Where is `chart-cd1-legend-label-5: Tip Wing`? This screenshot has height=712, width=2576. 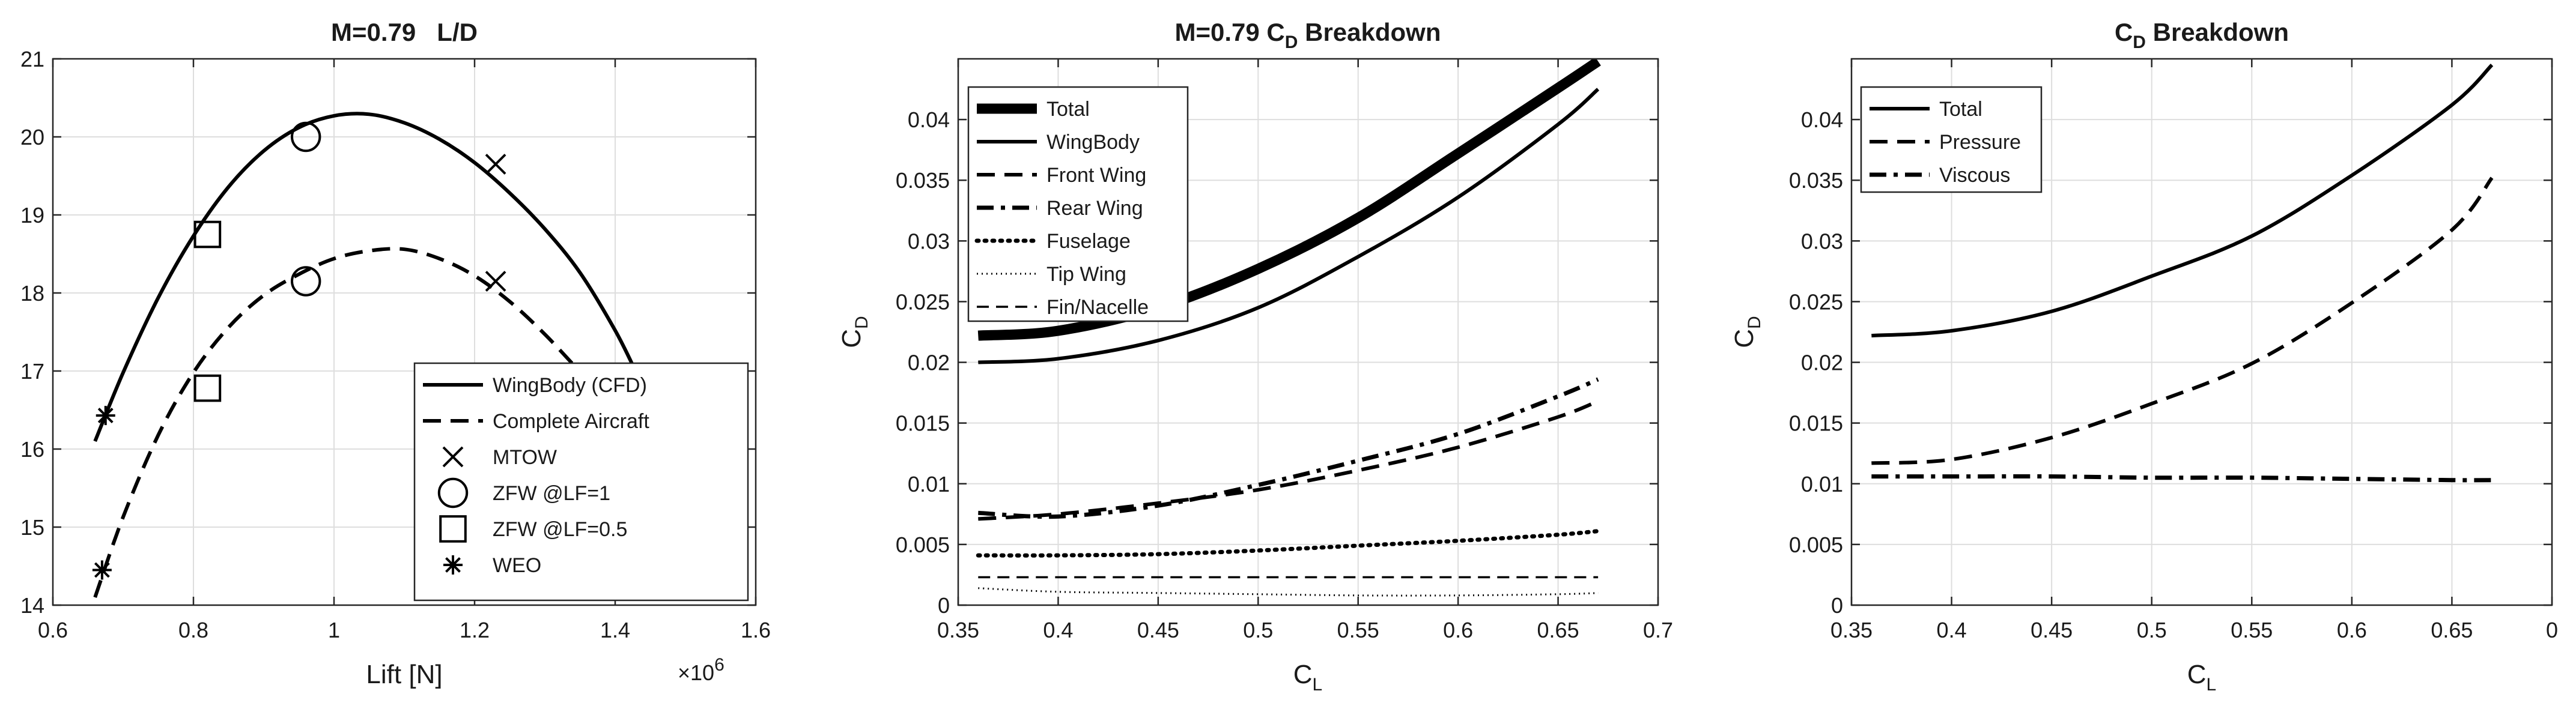 chart-cd1-legend-label-5: Tip Wing is located at coordinates (1086, 274).